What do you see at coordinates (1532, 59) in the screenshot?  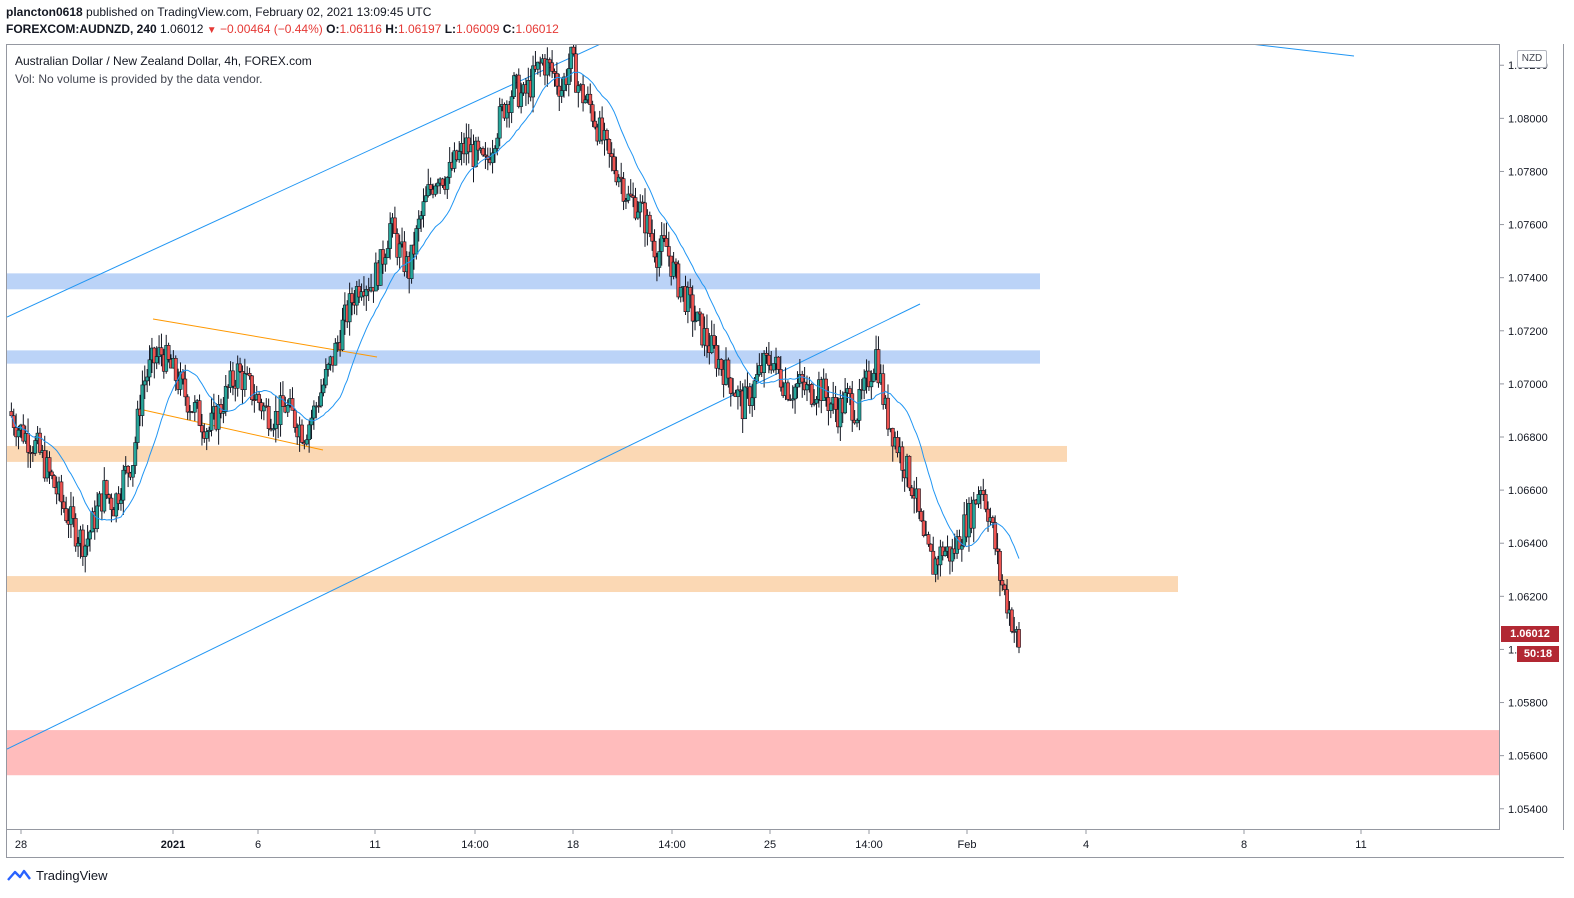 I see `currency-badge: NZD` at bounding box center [1532, 59].